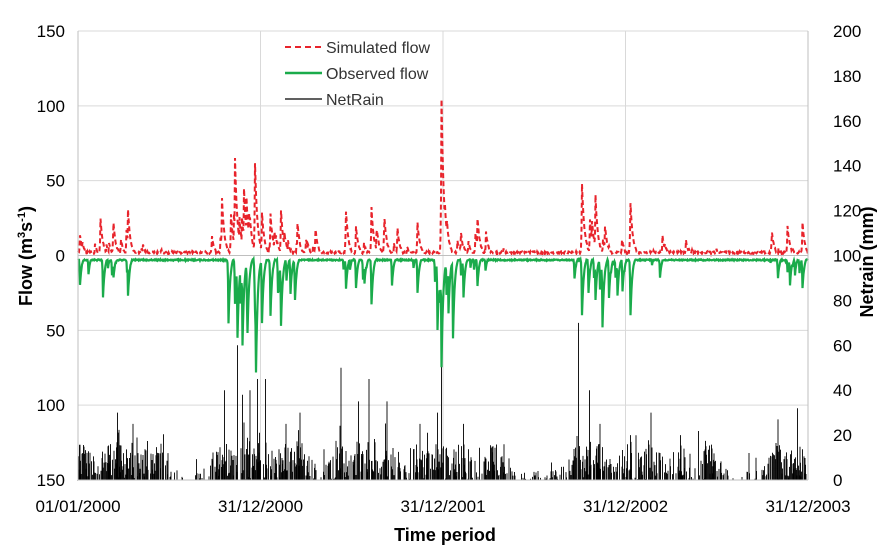 The image size is (879, 553). I want to click on right-tick-label: 160, so click(847, 121).